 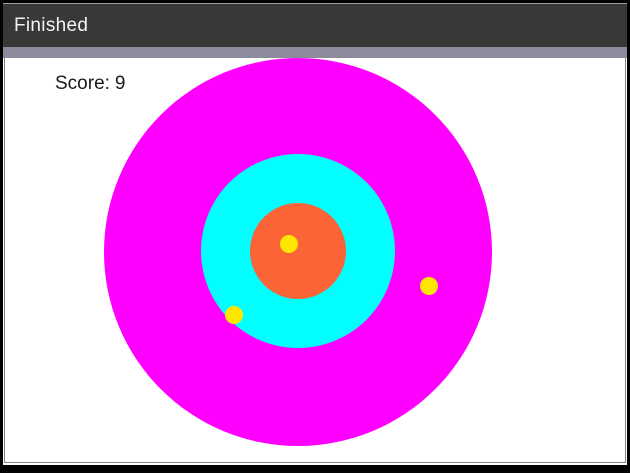 I want to click on titlebar-divider, so click(x=315, y=52).